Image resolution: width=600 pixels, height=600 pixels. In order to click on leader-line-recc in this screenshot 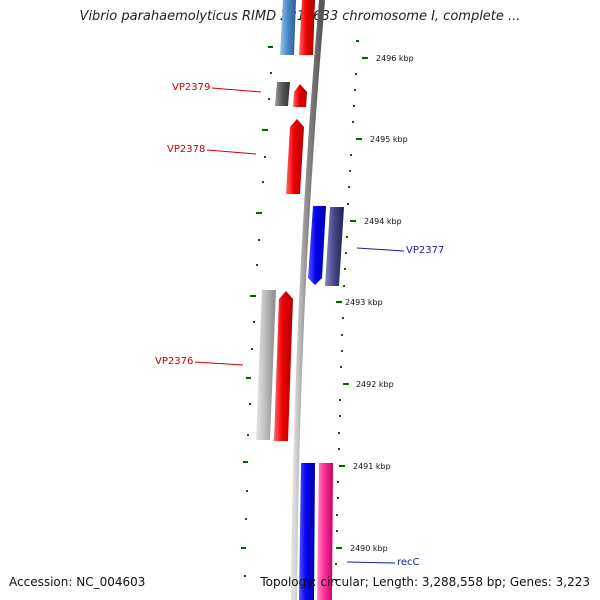, I will do `click(371, 562)`.